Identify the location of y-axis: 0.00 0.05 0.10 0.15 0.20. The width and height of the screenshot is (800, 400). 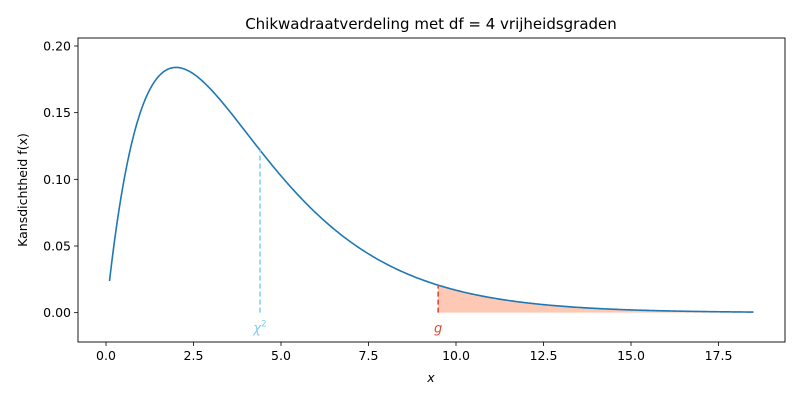
(60, 179).